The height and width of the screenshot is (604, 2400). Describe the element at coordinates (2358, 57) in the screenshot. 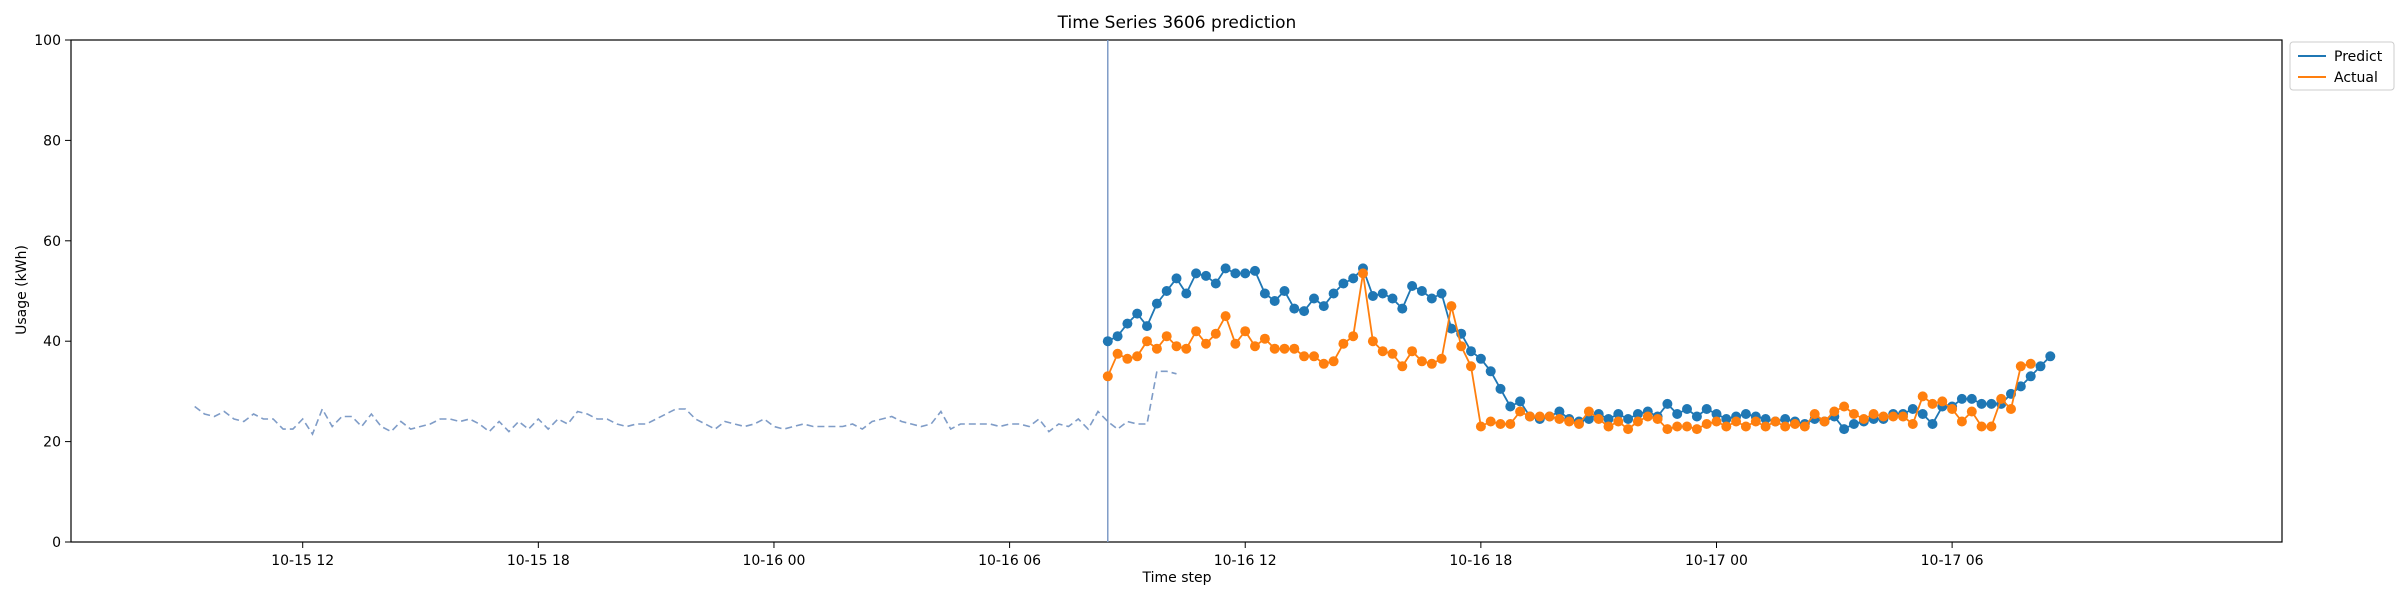

I see `legend-predict-label: Predict` at that location.